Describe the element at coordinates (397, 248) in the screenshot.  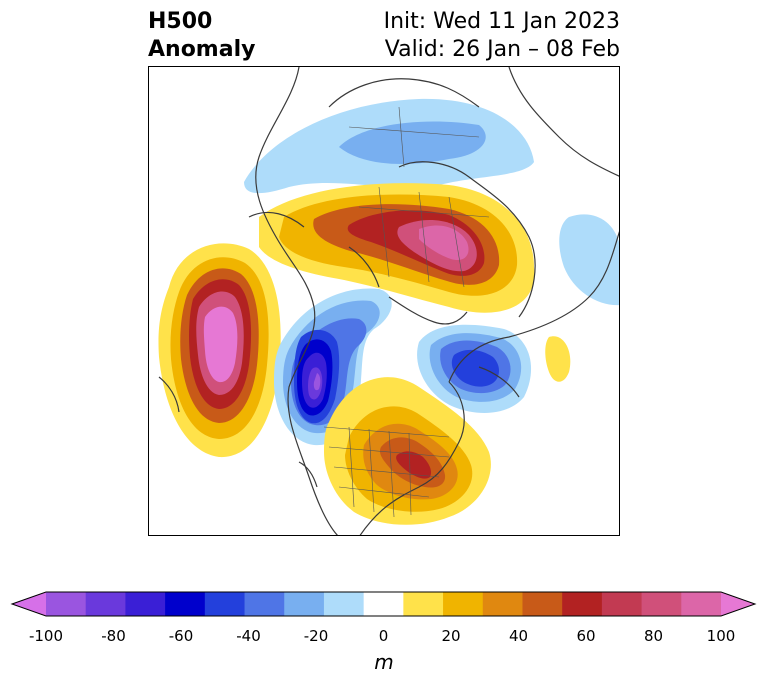
I see `positive-anomaly-north` at that location.